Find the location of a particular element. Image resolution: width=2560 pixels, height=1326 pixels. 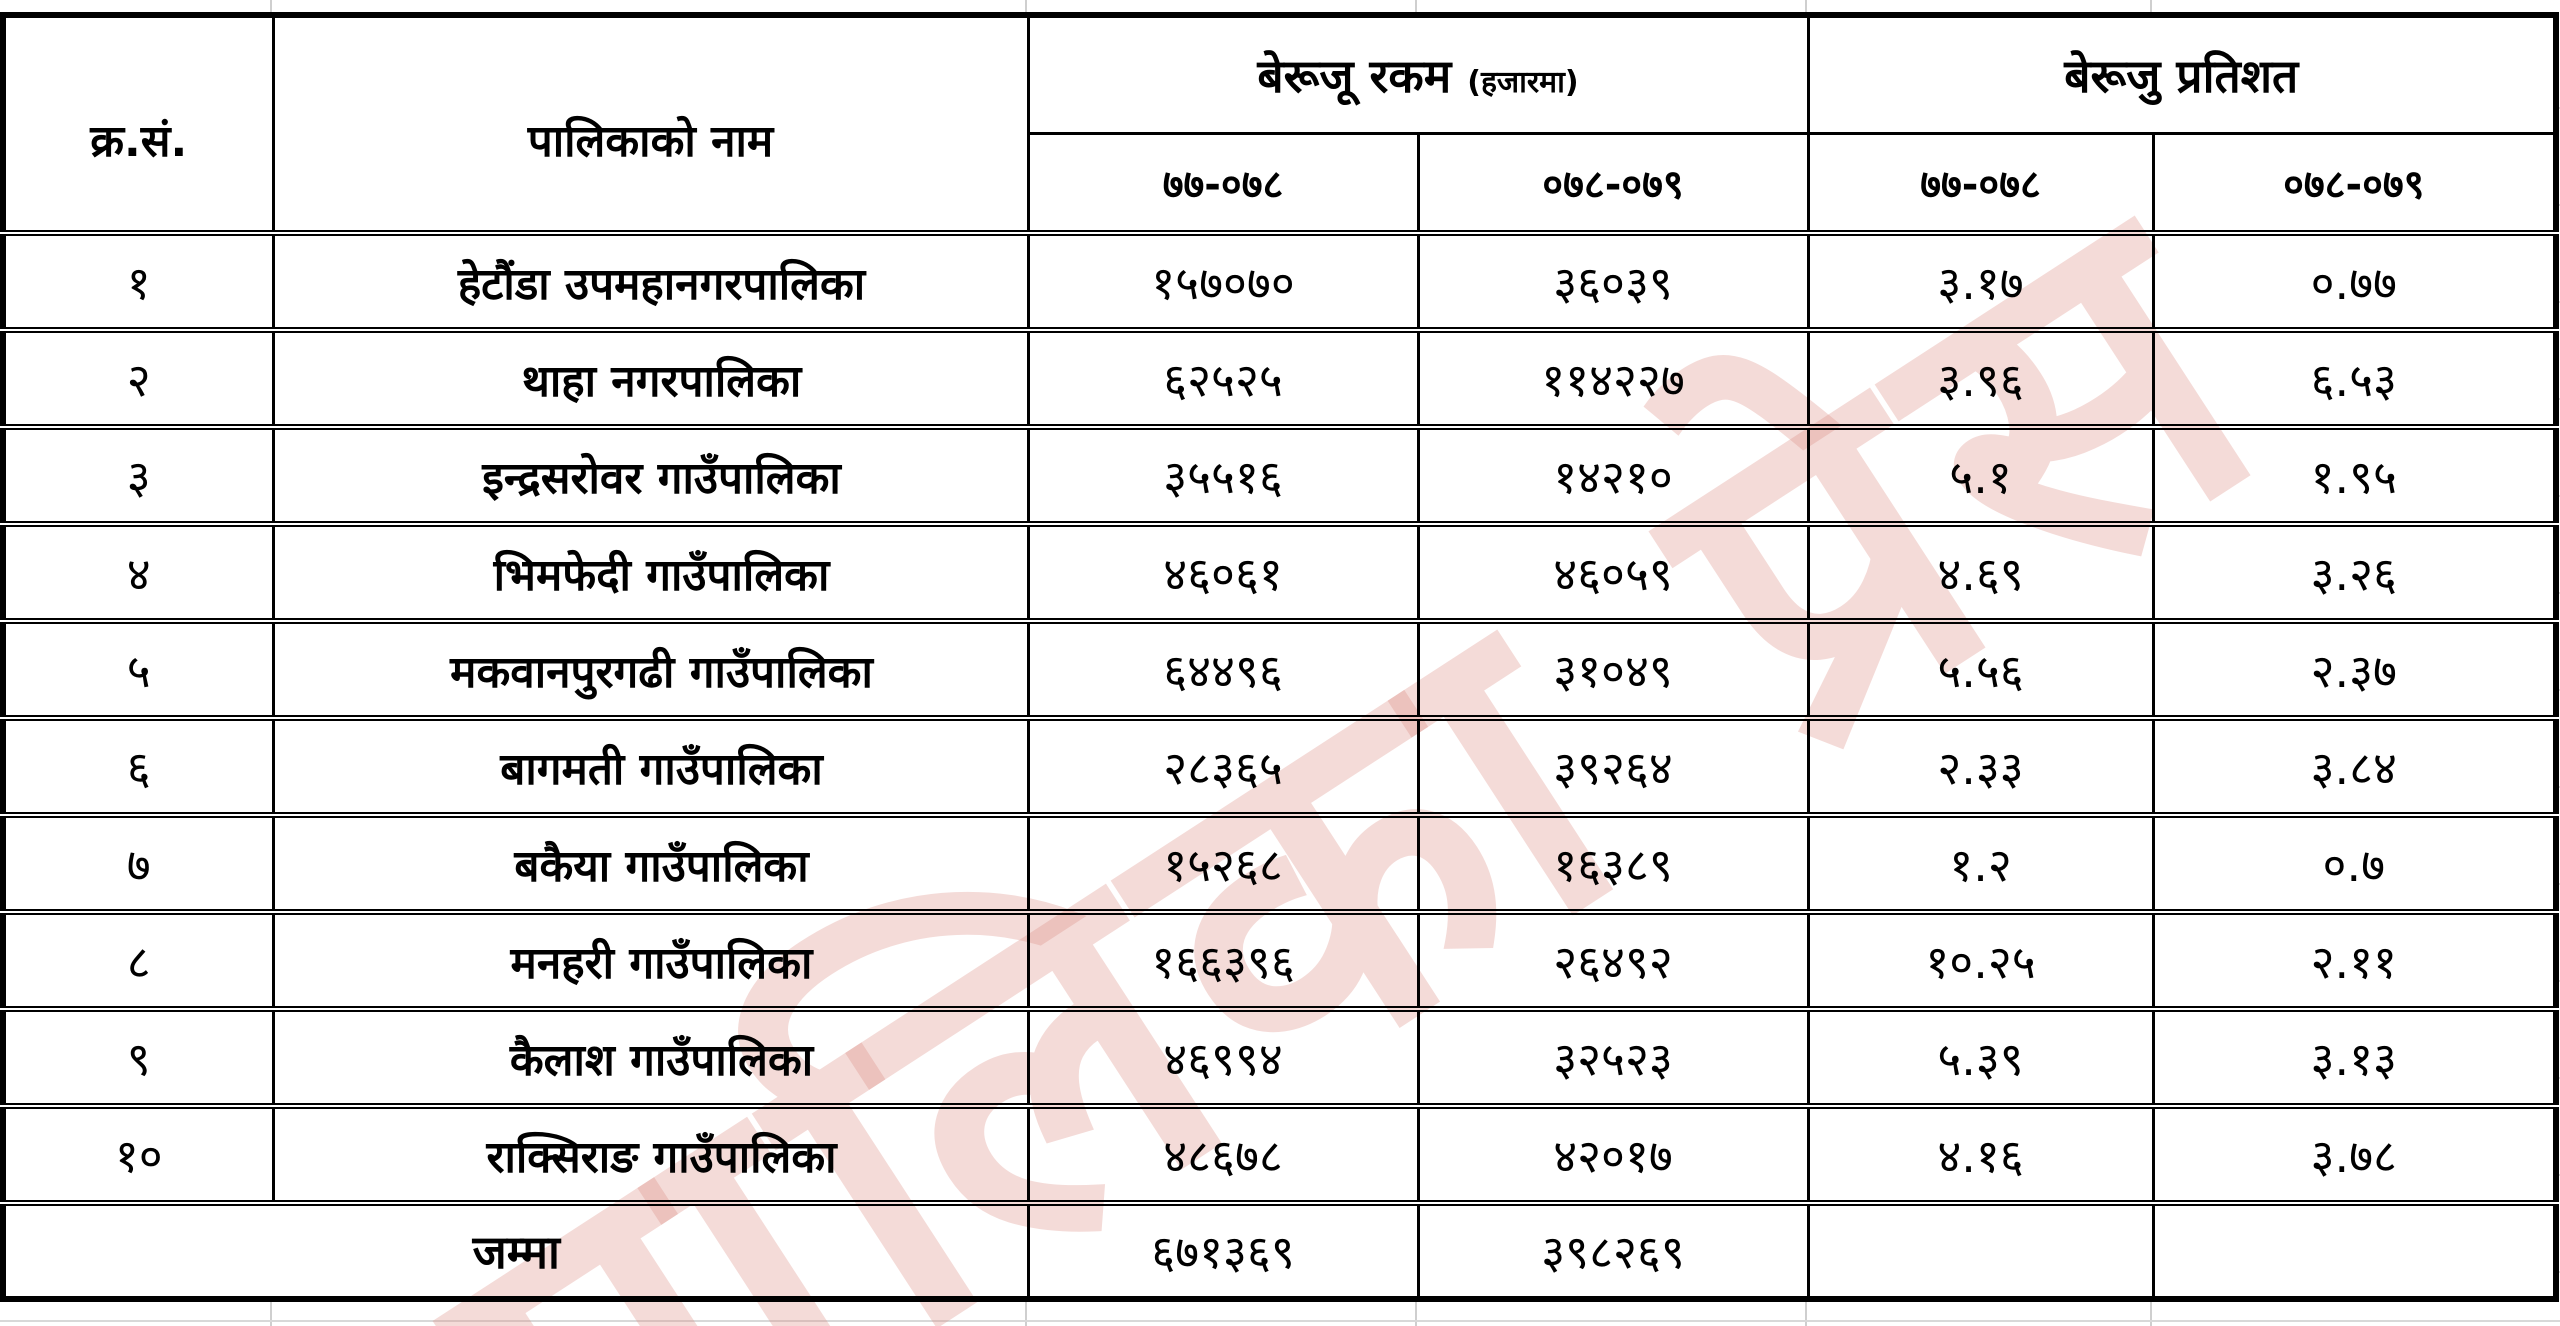

table-row: ३ इन्द्रसरोवर गाउँपालिका ३५५१६ १४२१० ५.१ १.९५ is located at coordinates (1279, 475).